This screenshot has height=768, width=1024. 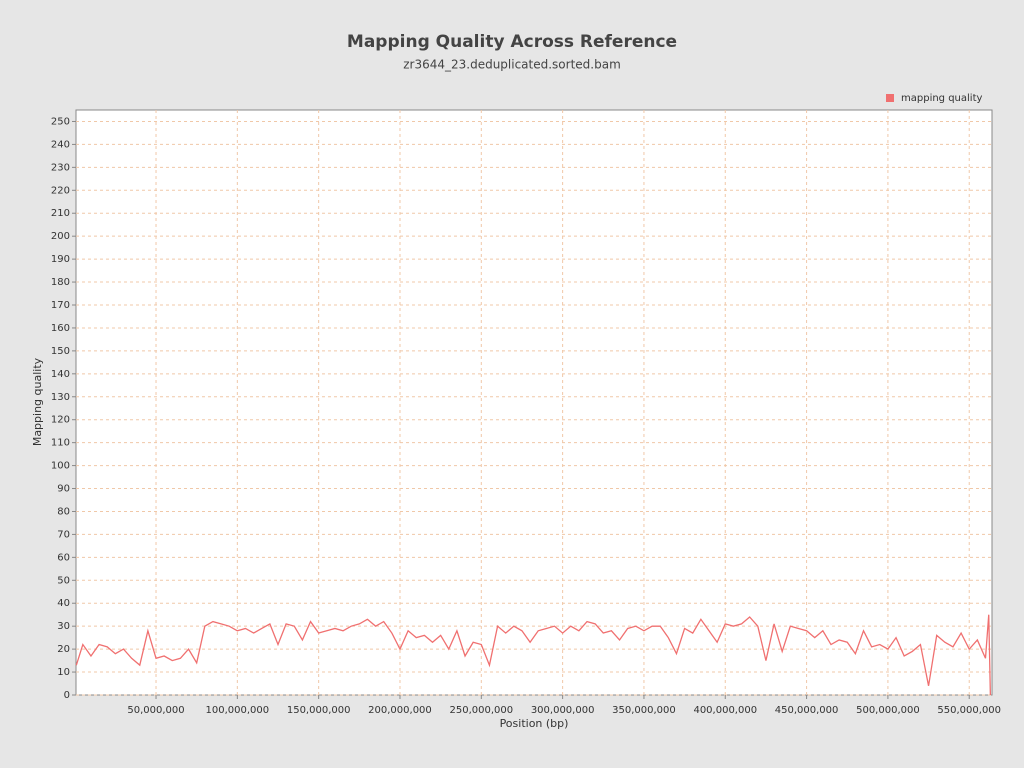 I want to click on y-tick-label: 80, so click(x=63, y=511).